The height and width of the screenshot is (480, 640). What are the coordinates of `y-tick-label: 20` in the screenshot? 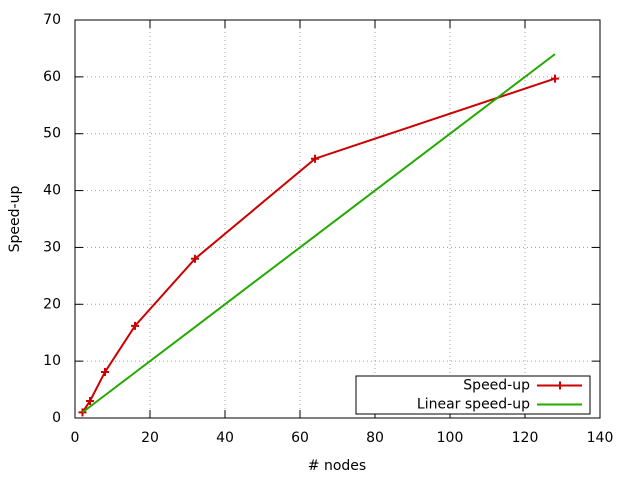 It's located at (52, 304).